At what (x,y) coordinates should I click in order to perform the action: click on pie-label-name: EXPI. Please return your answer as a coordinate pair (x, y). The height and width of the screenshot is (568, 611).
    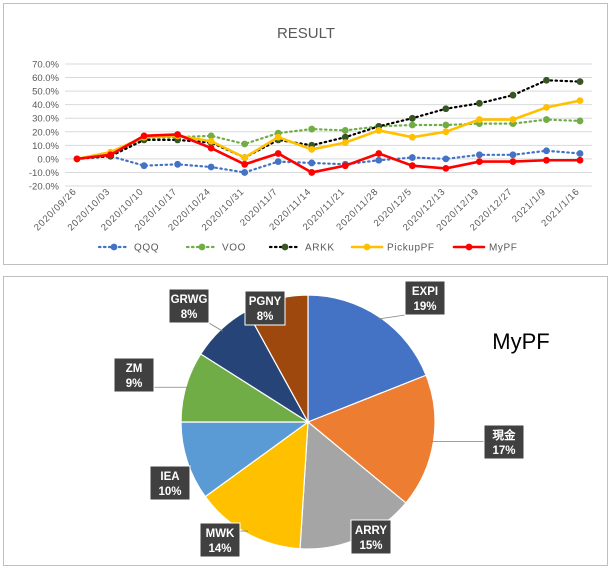
    Looking at the image, I should click on (425, 292).